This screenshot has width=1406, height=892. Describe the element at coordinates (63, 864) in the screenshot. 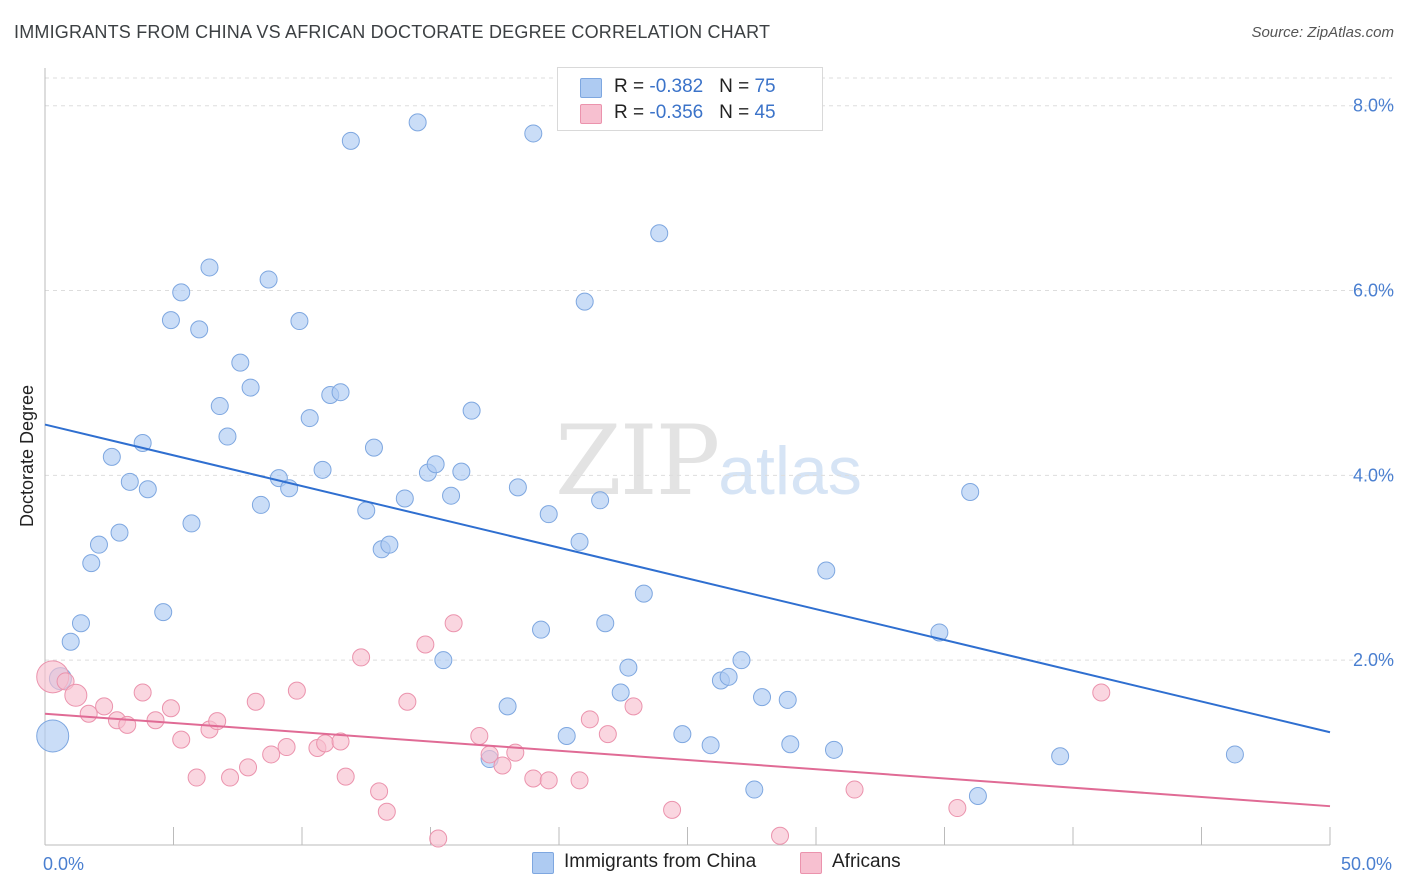

I see `x-tick-label: 0.0%` at that location.